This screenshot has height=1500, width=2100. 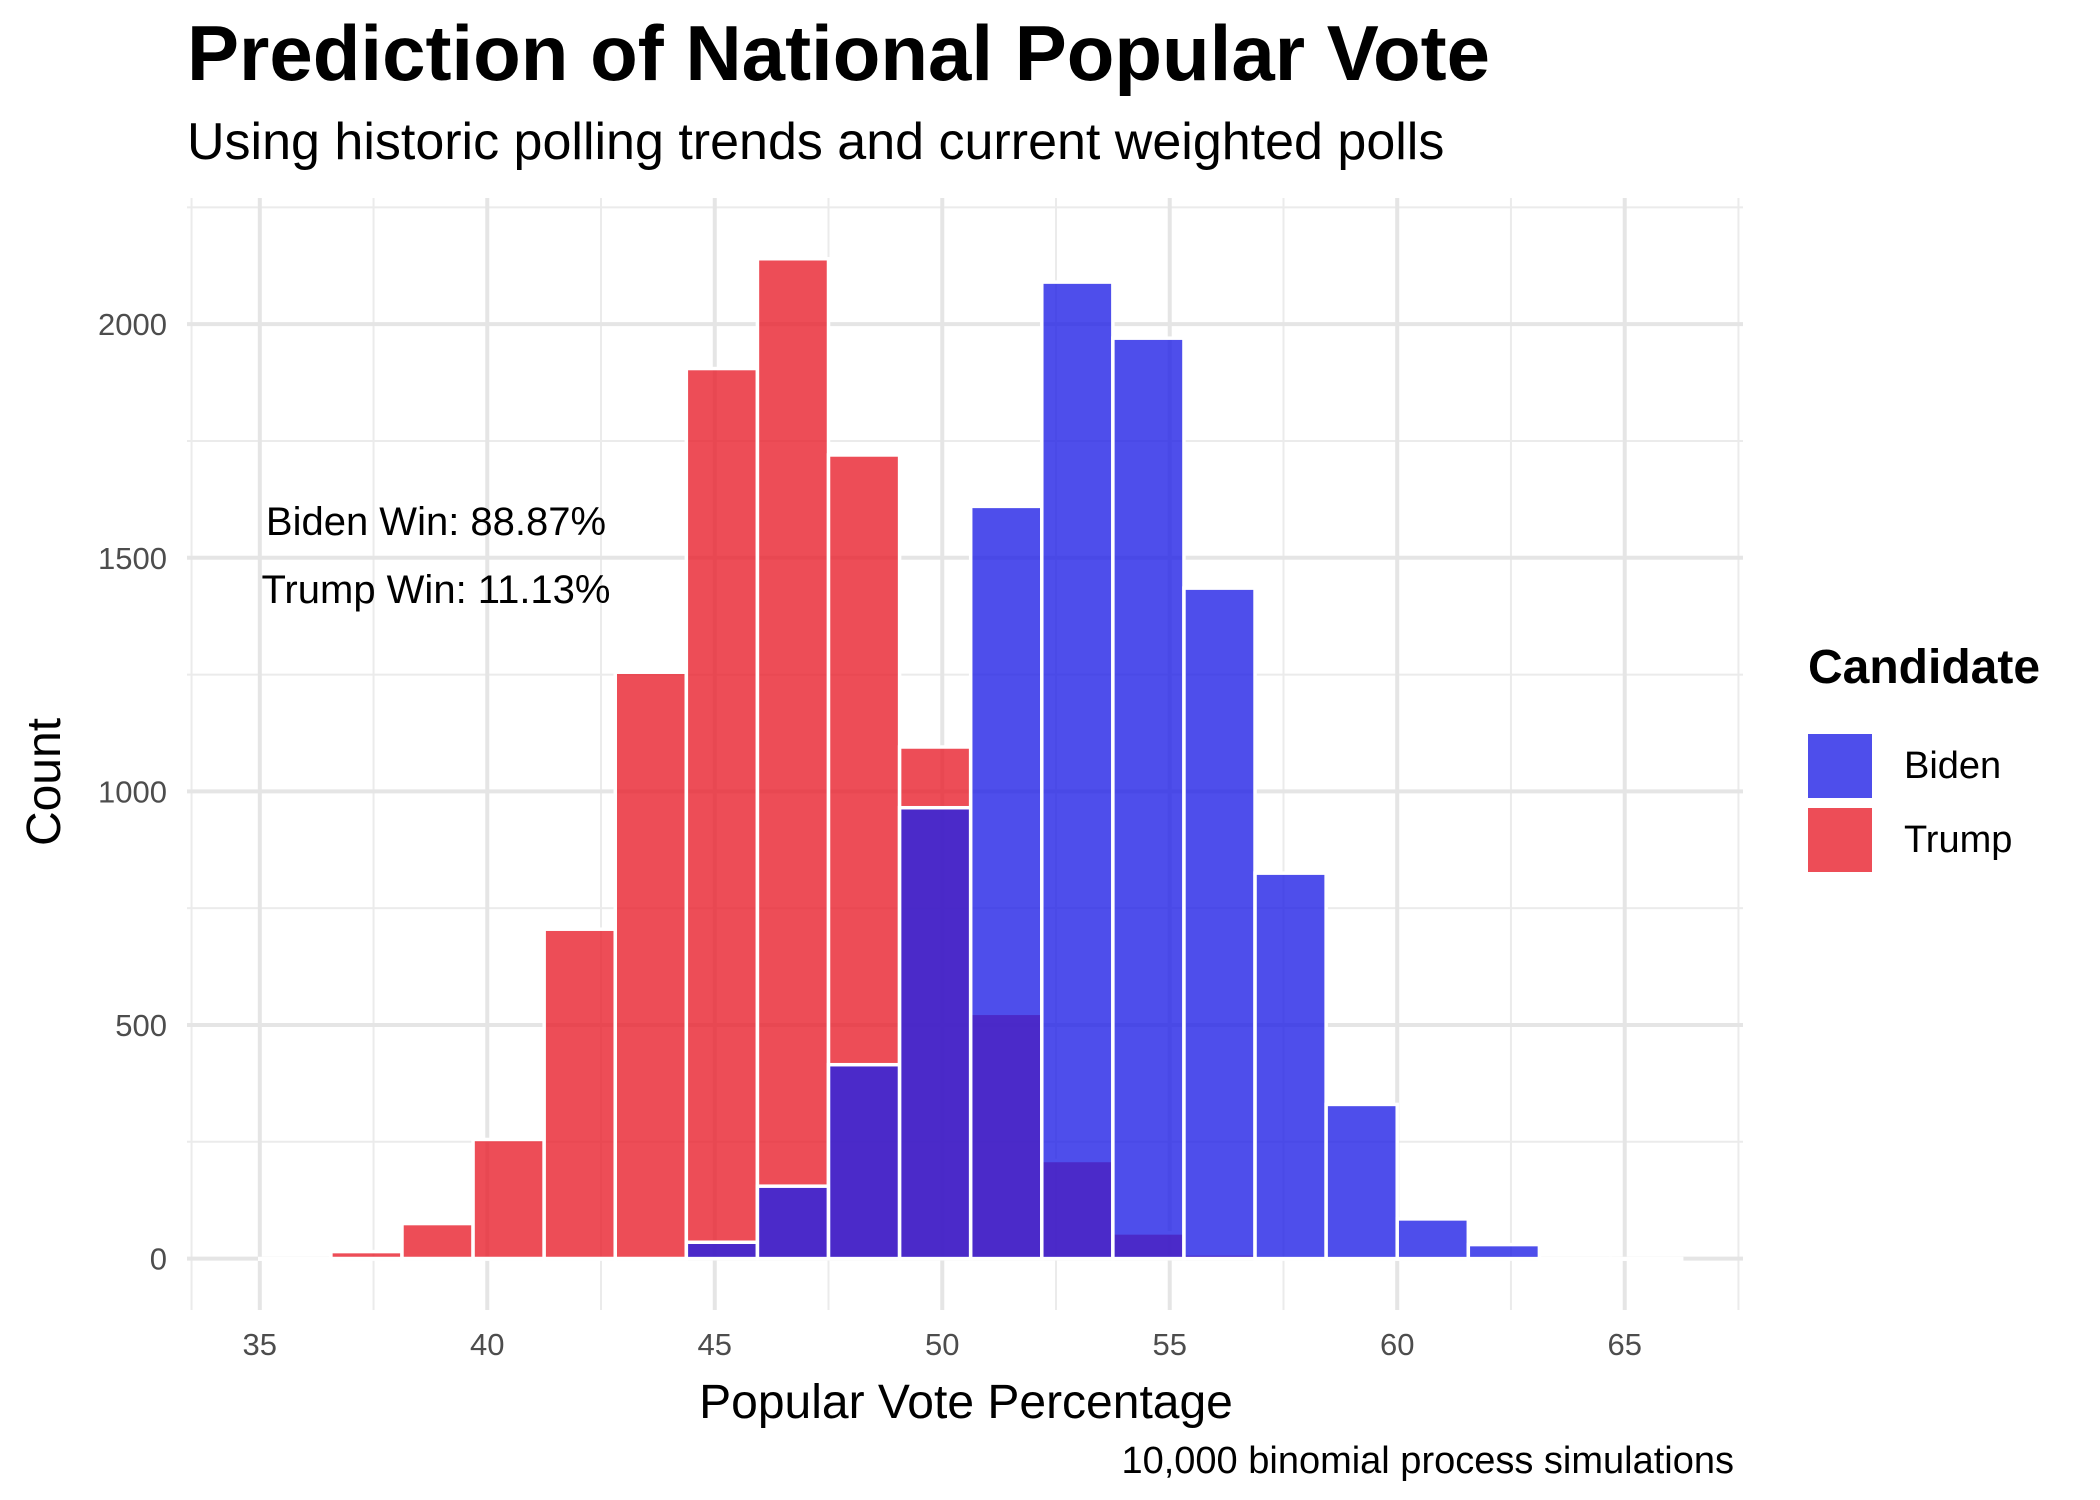 What do you see at coordinates (1427, 1461) in the screenshot?
I see `chart-caption: 10,000 binomial process simulations` at bounding box center [1427, 1461].